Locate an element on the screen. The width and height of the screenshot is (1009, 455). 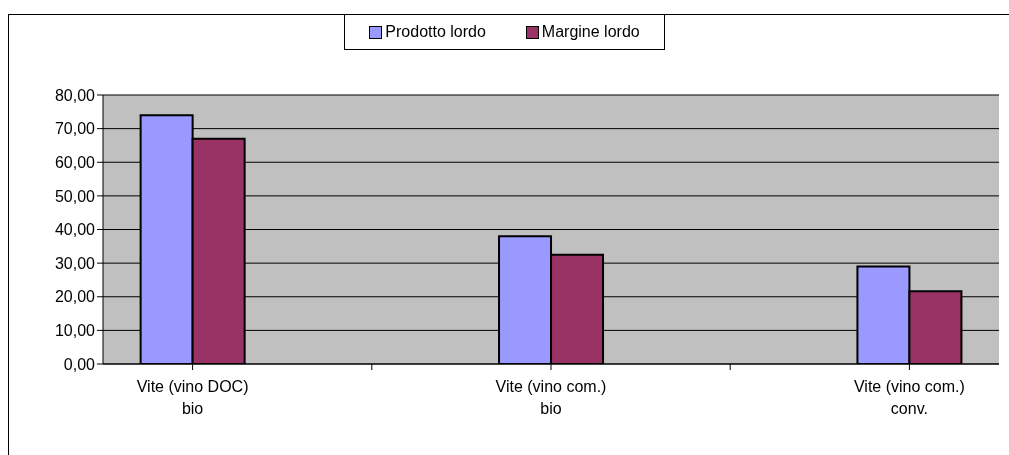
y-tick-label: 20,00 is located at coordinates (75, 297).